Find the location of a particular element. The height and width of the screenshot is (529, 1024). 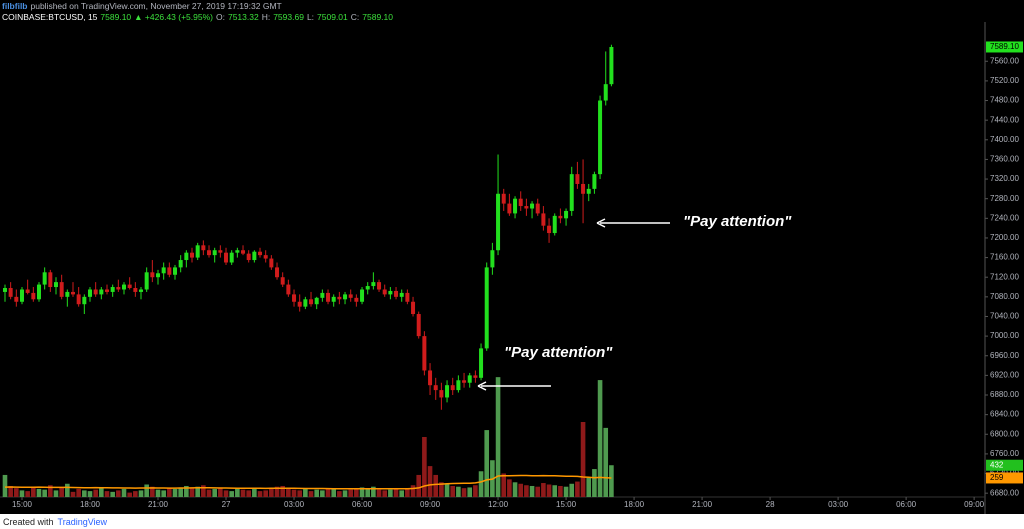

price: 7589.10 is located at coordinates (116, 17).